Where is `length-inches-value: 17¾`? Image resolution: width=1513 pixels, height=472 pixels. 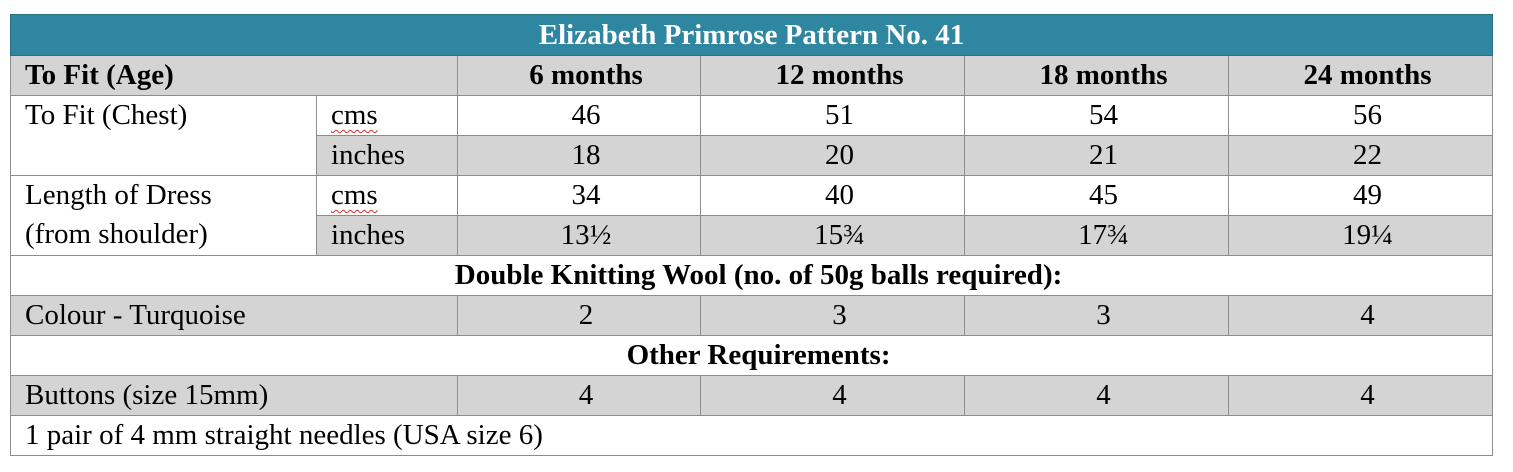
length-inches-value: 17¾ is located at coordinates (1096, 235).